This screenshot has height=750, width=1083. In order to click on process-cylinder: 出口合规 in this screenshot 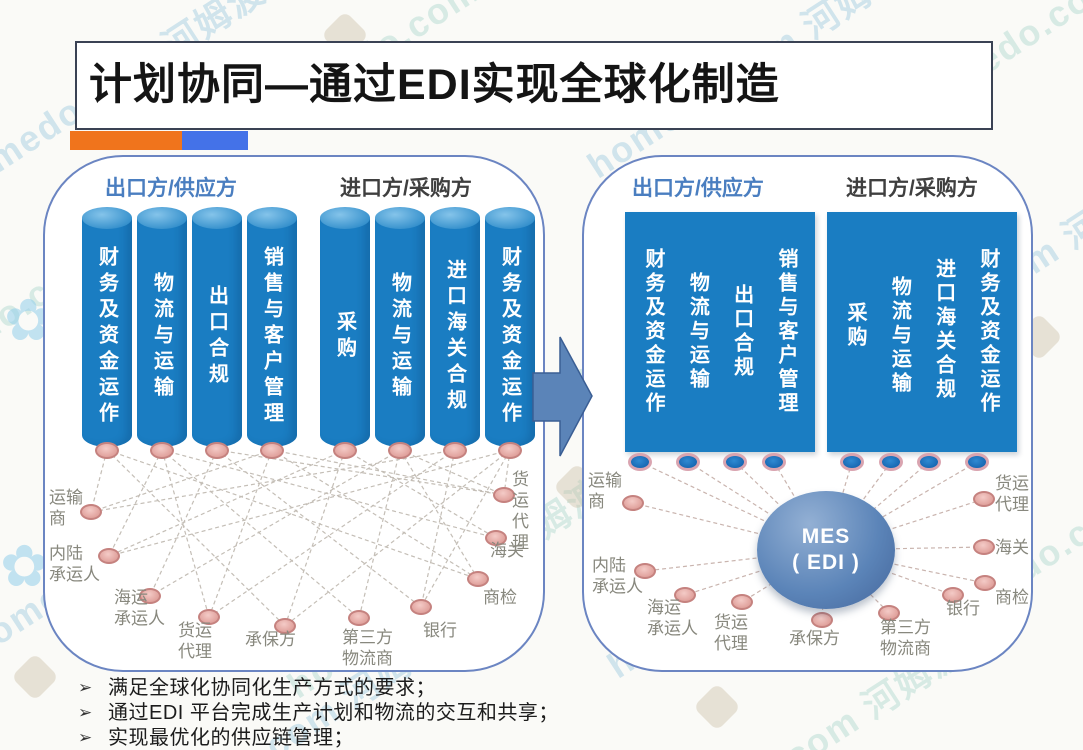, I will do `click(217, 327)`.